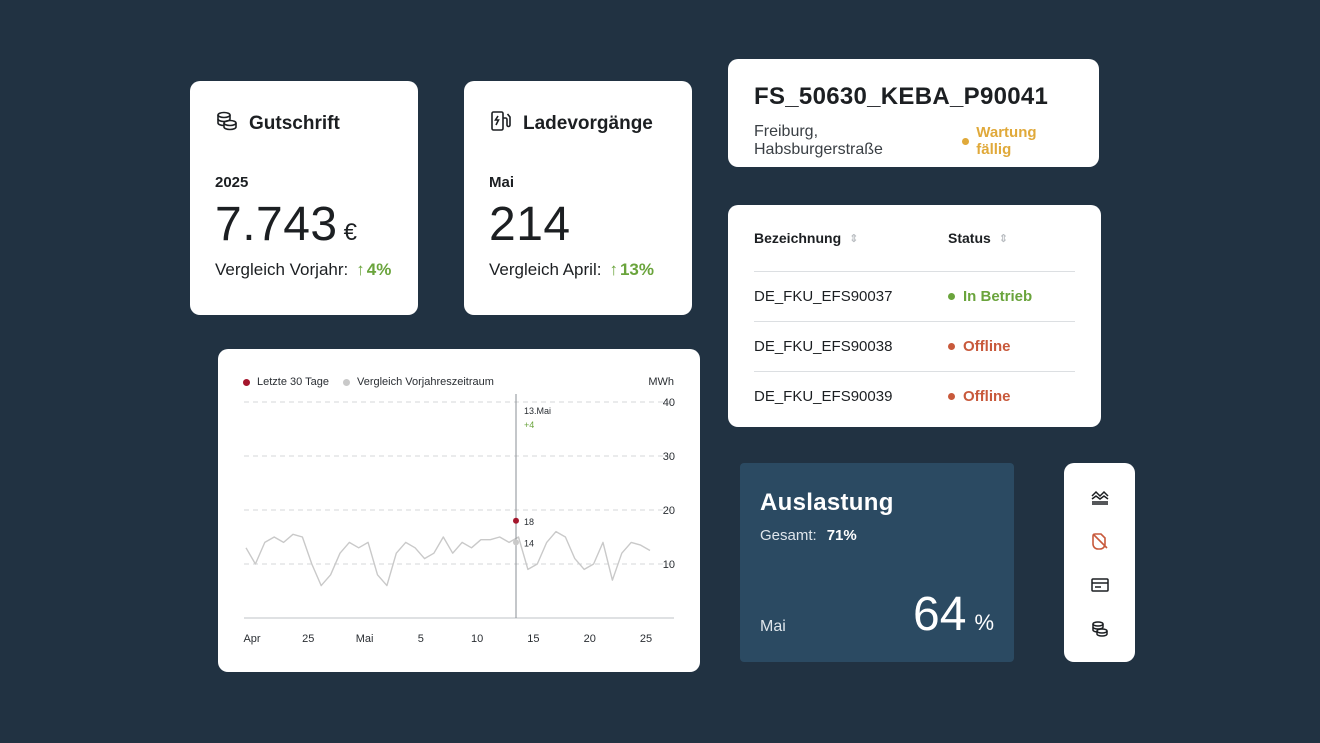 This screenshot has width=1320, height=743. What do you see at coordinates (276, 224) in the screenshot?
I see `credit-kpi-value: 7.743` at bounding box center [276, 224].